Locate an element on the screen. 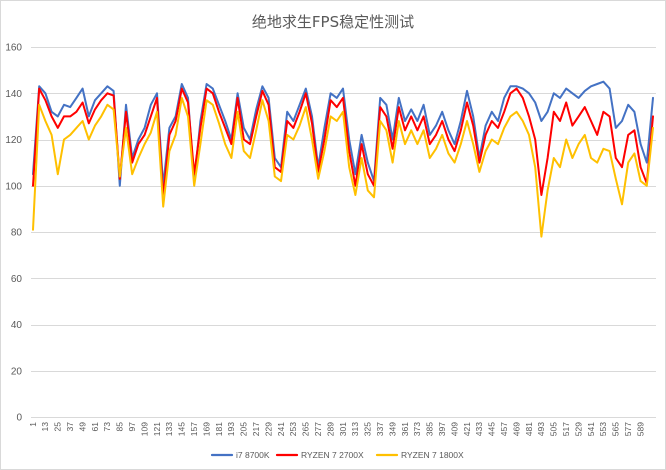 Image resolution: width=666 pixels, height=470 pixels. legend-item-ryzen-7-1800x: RYZEN 7 1800X is located at coordinates (419, 455).